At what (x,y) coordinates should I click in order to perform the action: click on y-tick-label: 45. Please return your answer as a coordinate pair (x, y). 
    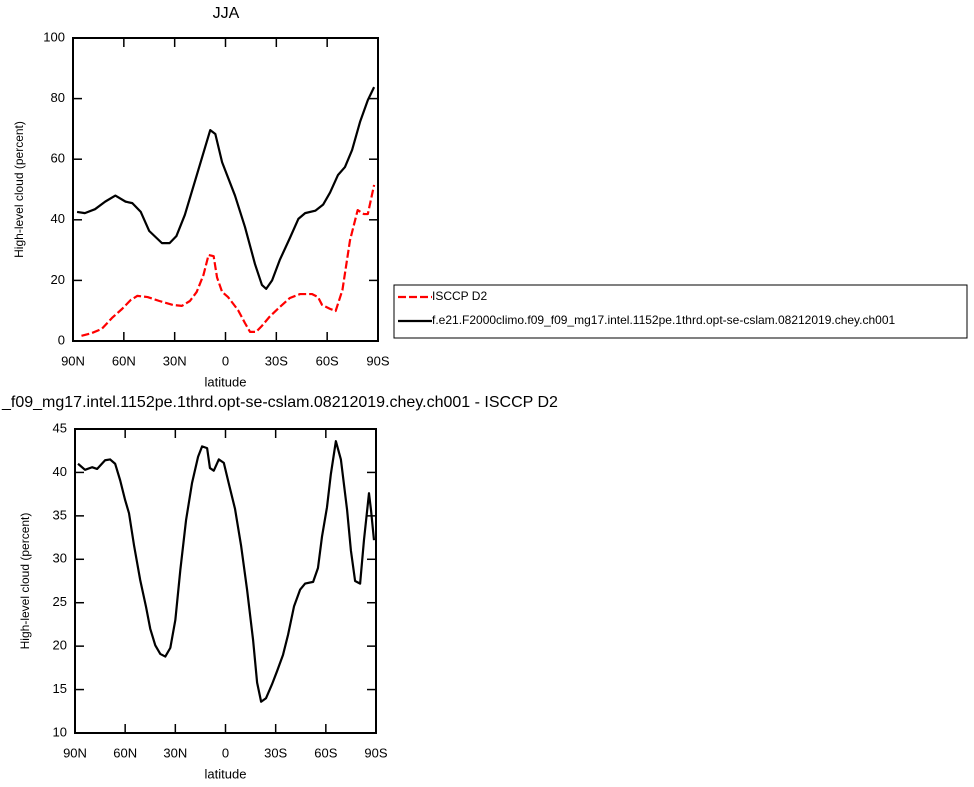
    Looking at the image, I should click on (60, 427).